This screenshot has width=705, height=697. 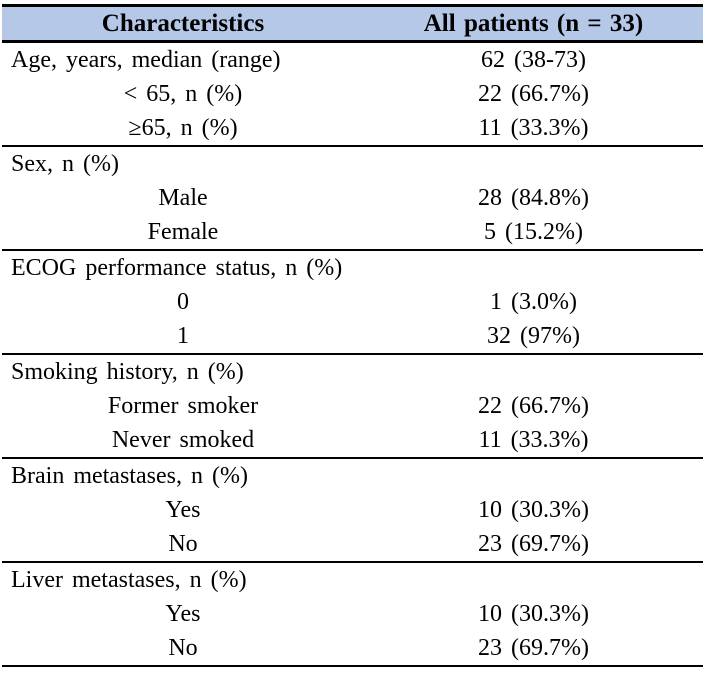 I want to click on row-label: Sex, n (%), so click(x=183, y=163).